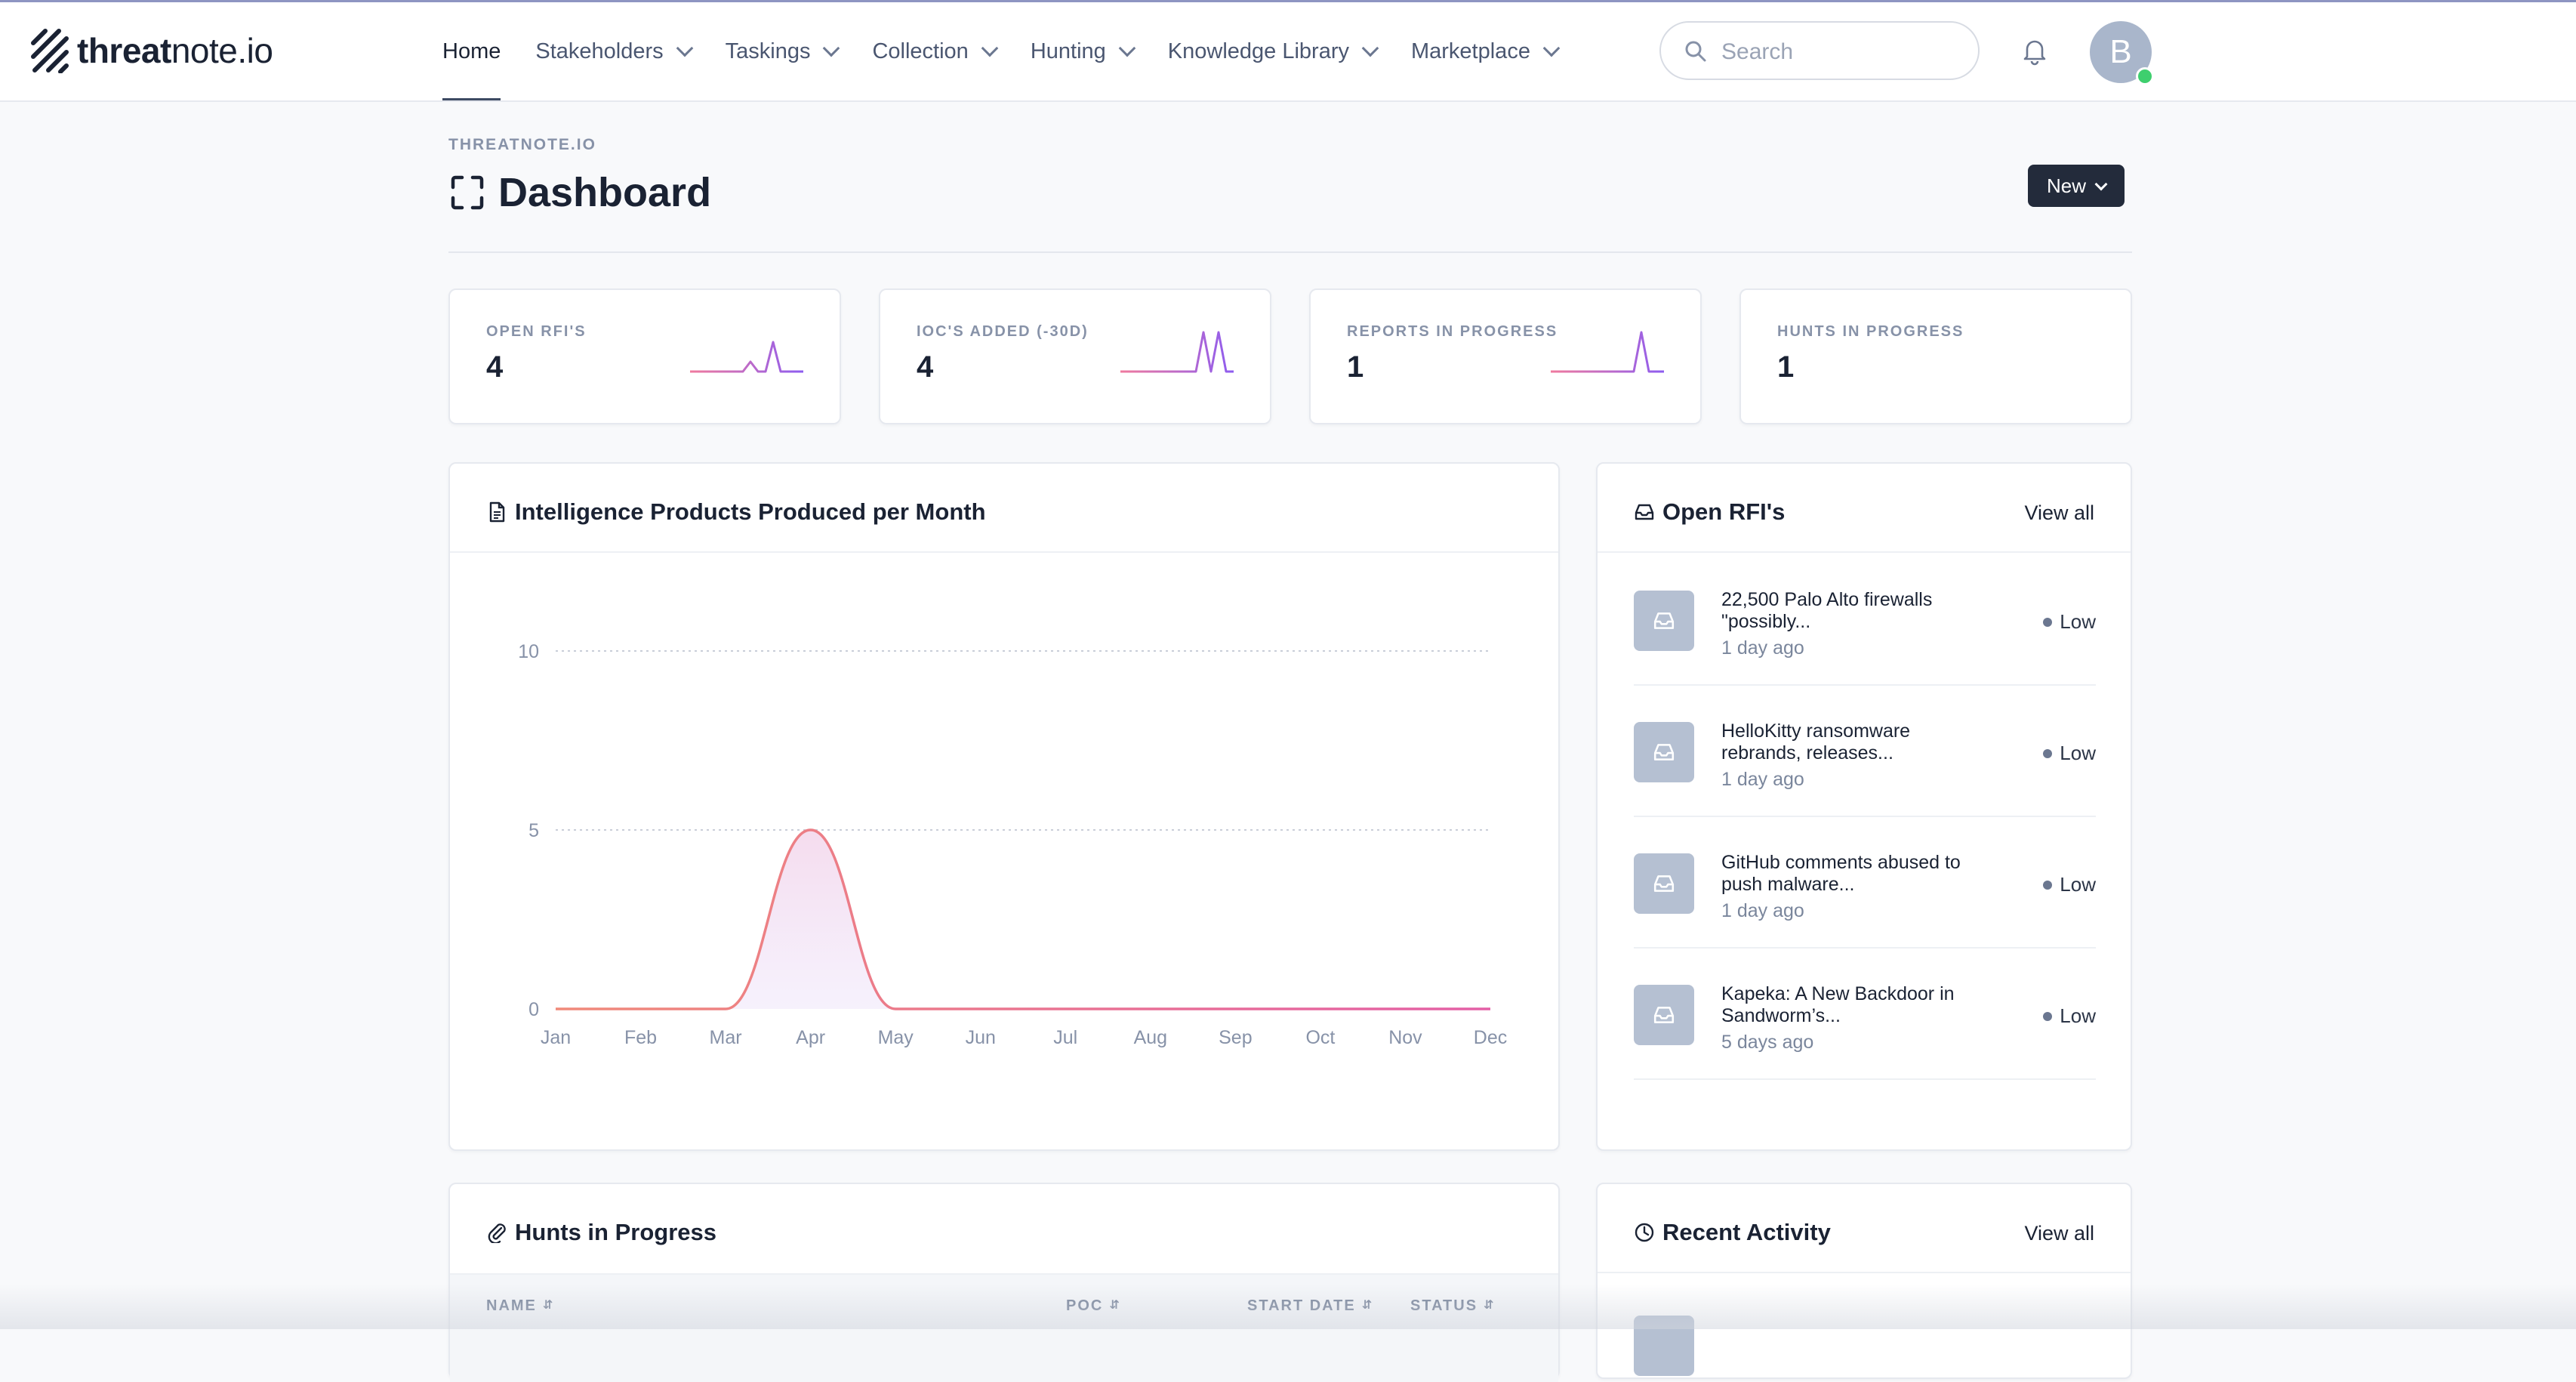 This screenshot has width=2576, height=1382. I want to click on online-status-dot, so click(2145, 76).